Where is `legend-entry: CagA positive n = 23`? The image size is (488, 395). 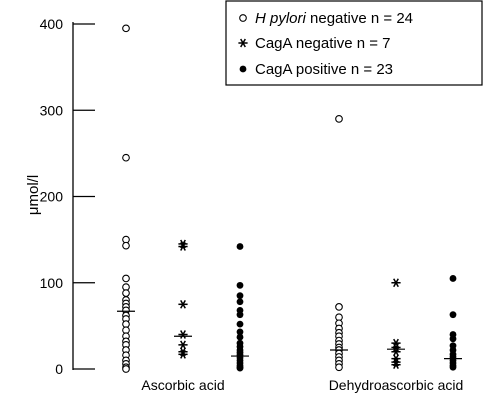 legend-entry: CagA positive n = 23 is located at coordinates (324, 69).